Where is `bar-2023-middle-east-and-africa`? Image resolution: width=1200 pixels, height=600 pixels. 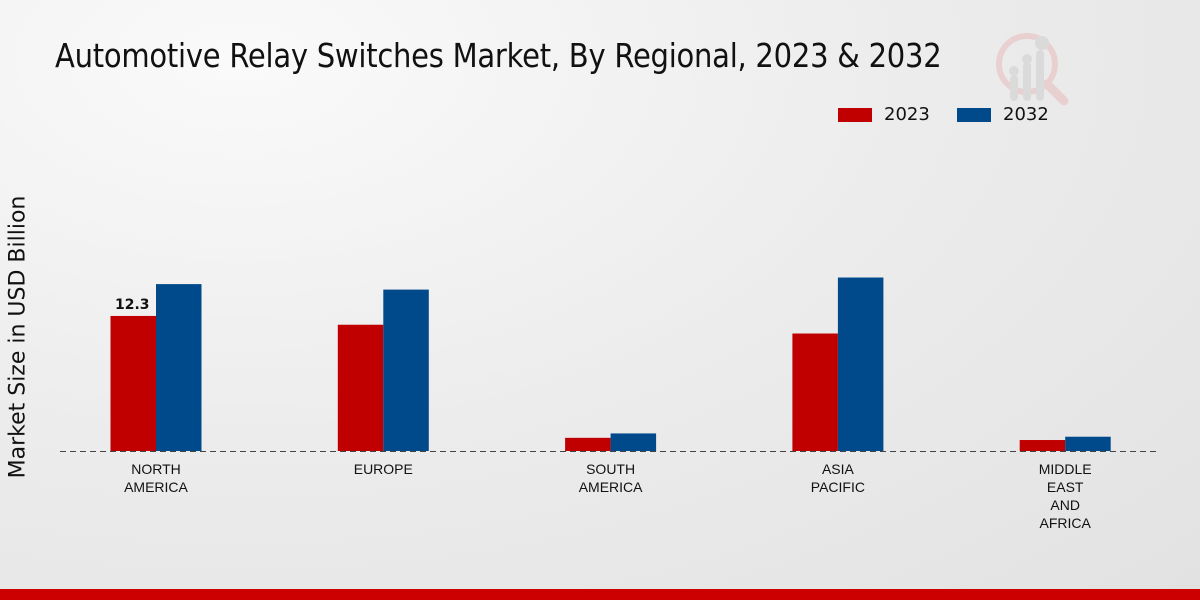 bar-2023-middle-east-and-africa is located at coordinates (1042, 445).